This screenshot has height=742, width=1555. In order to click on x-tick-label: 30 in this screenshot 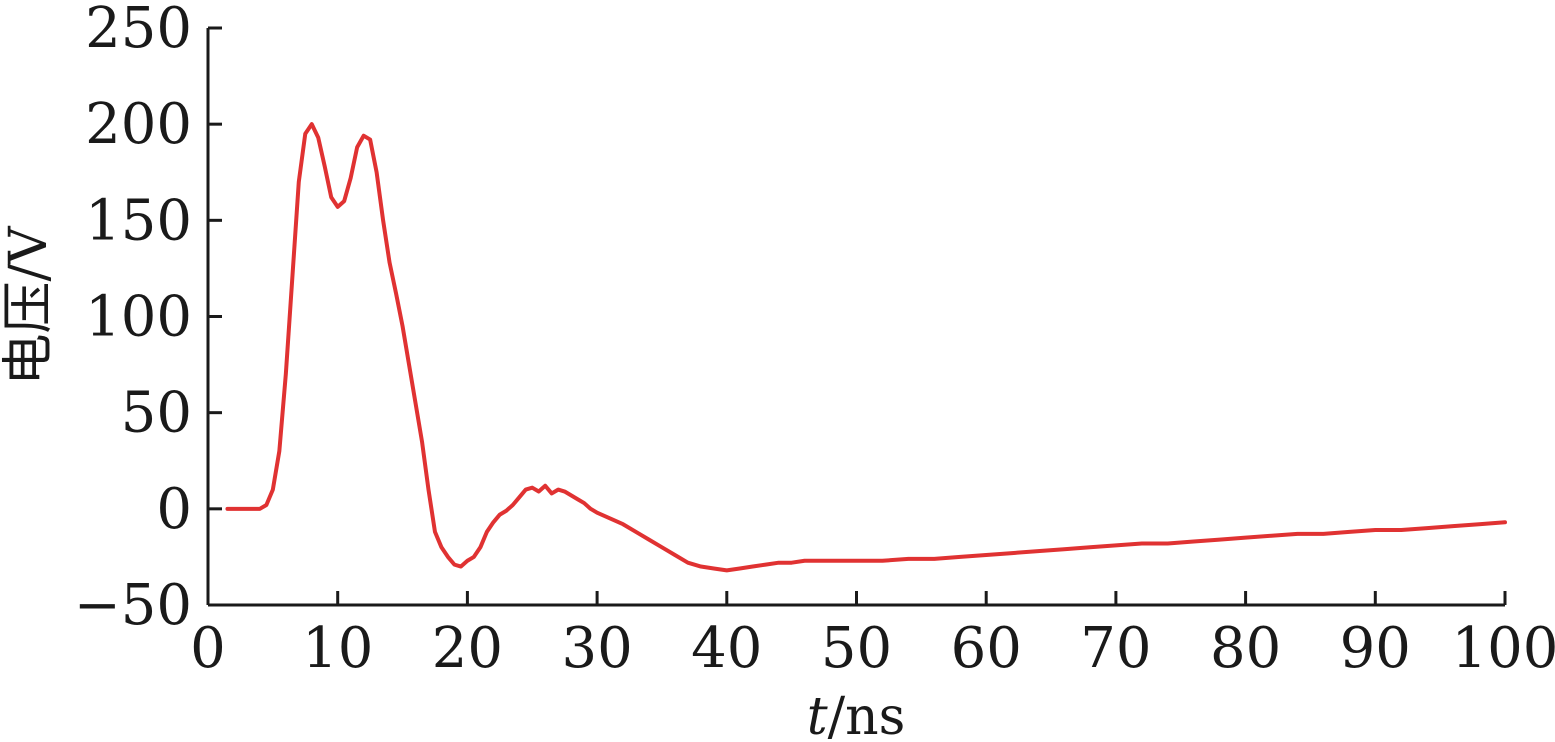, I will do `click(596, 648)`.